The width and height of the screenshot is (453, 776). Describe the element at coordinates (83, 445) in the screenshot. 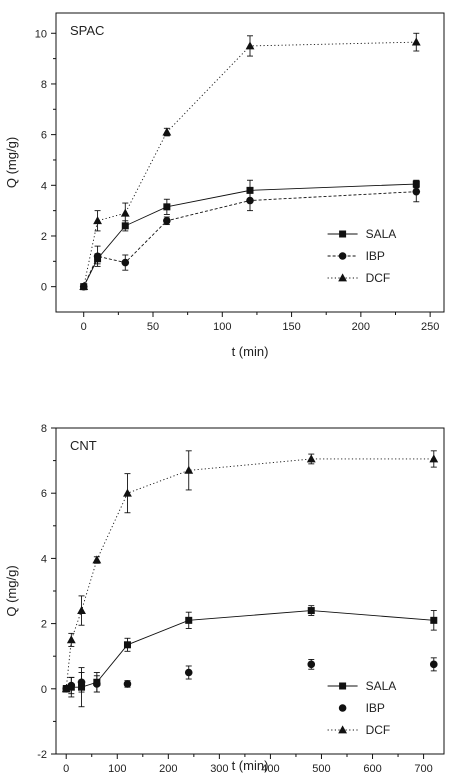

I see `panel-label: CNT` at that location.